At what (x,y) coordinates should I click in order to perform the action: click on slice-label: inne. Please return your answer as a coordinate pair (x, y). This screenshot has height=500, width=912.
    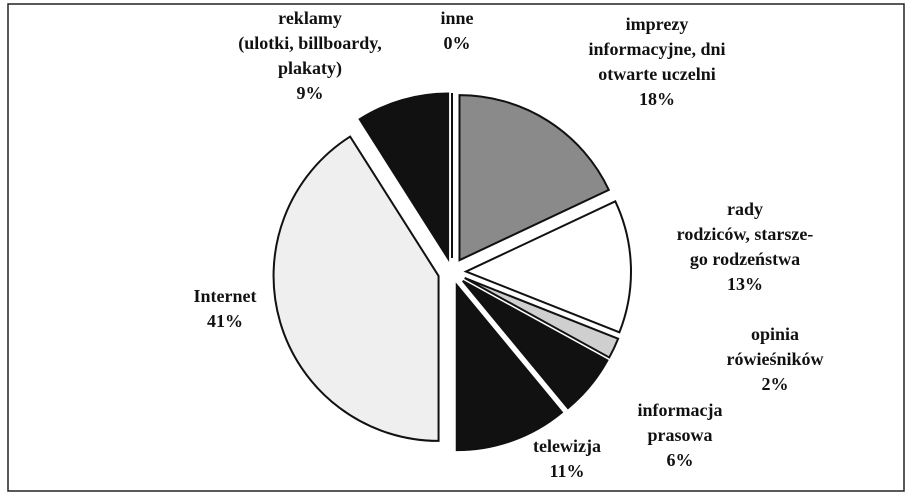
    Looking at the image, I should click on (456, 18).